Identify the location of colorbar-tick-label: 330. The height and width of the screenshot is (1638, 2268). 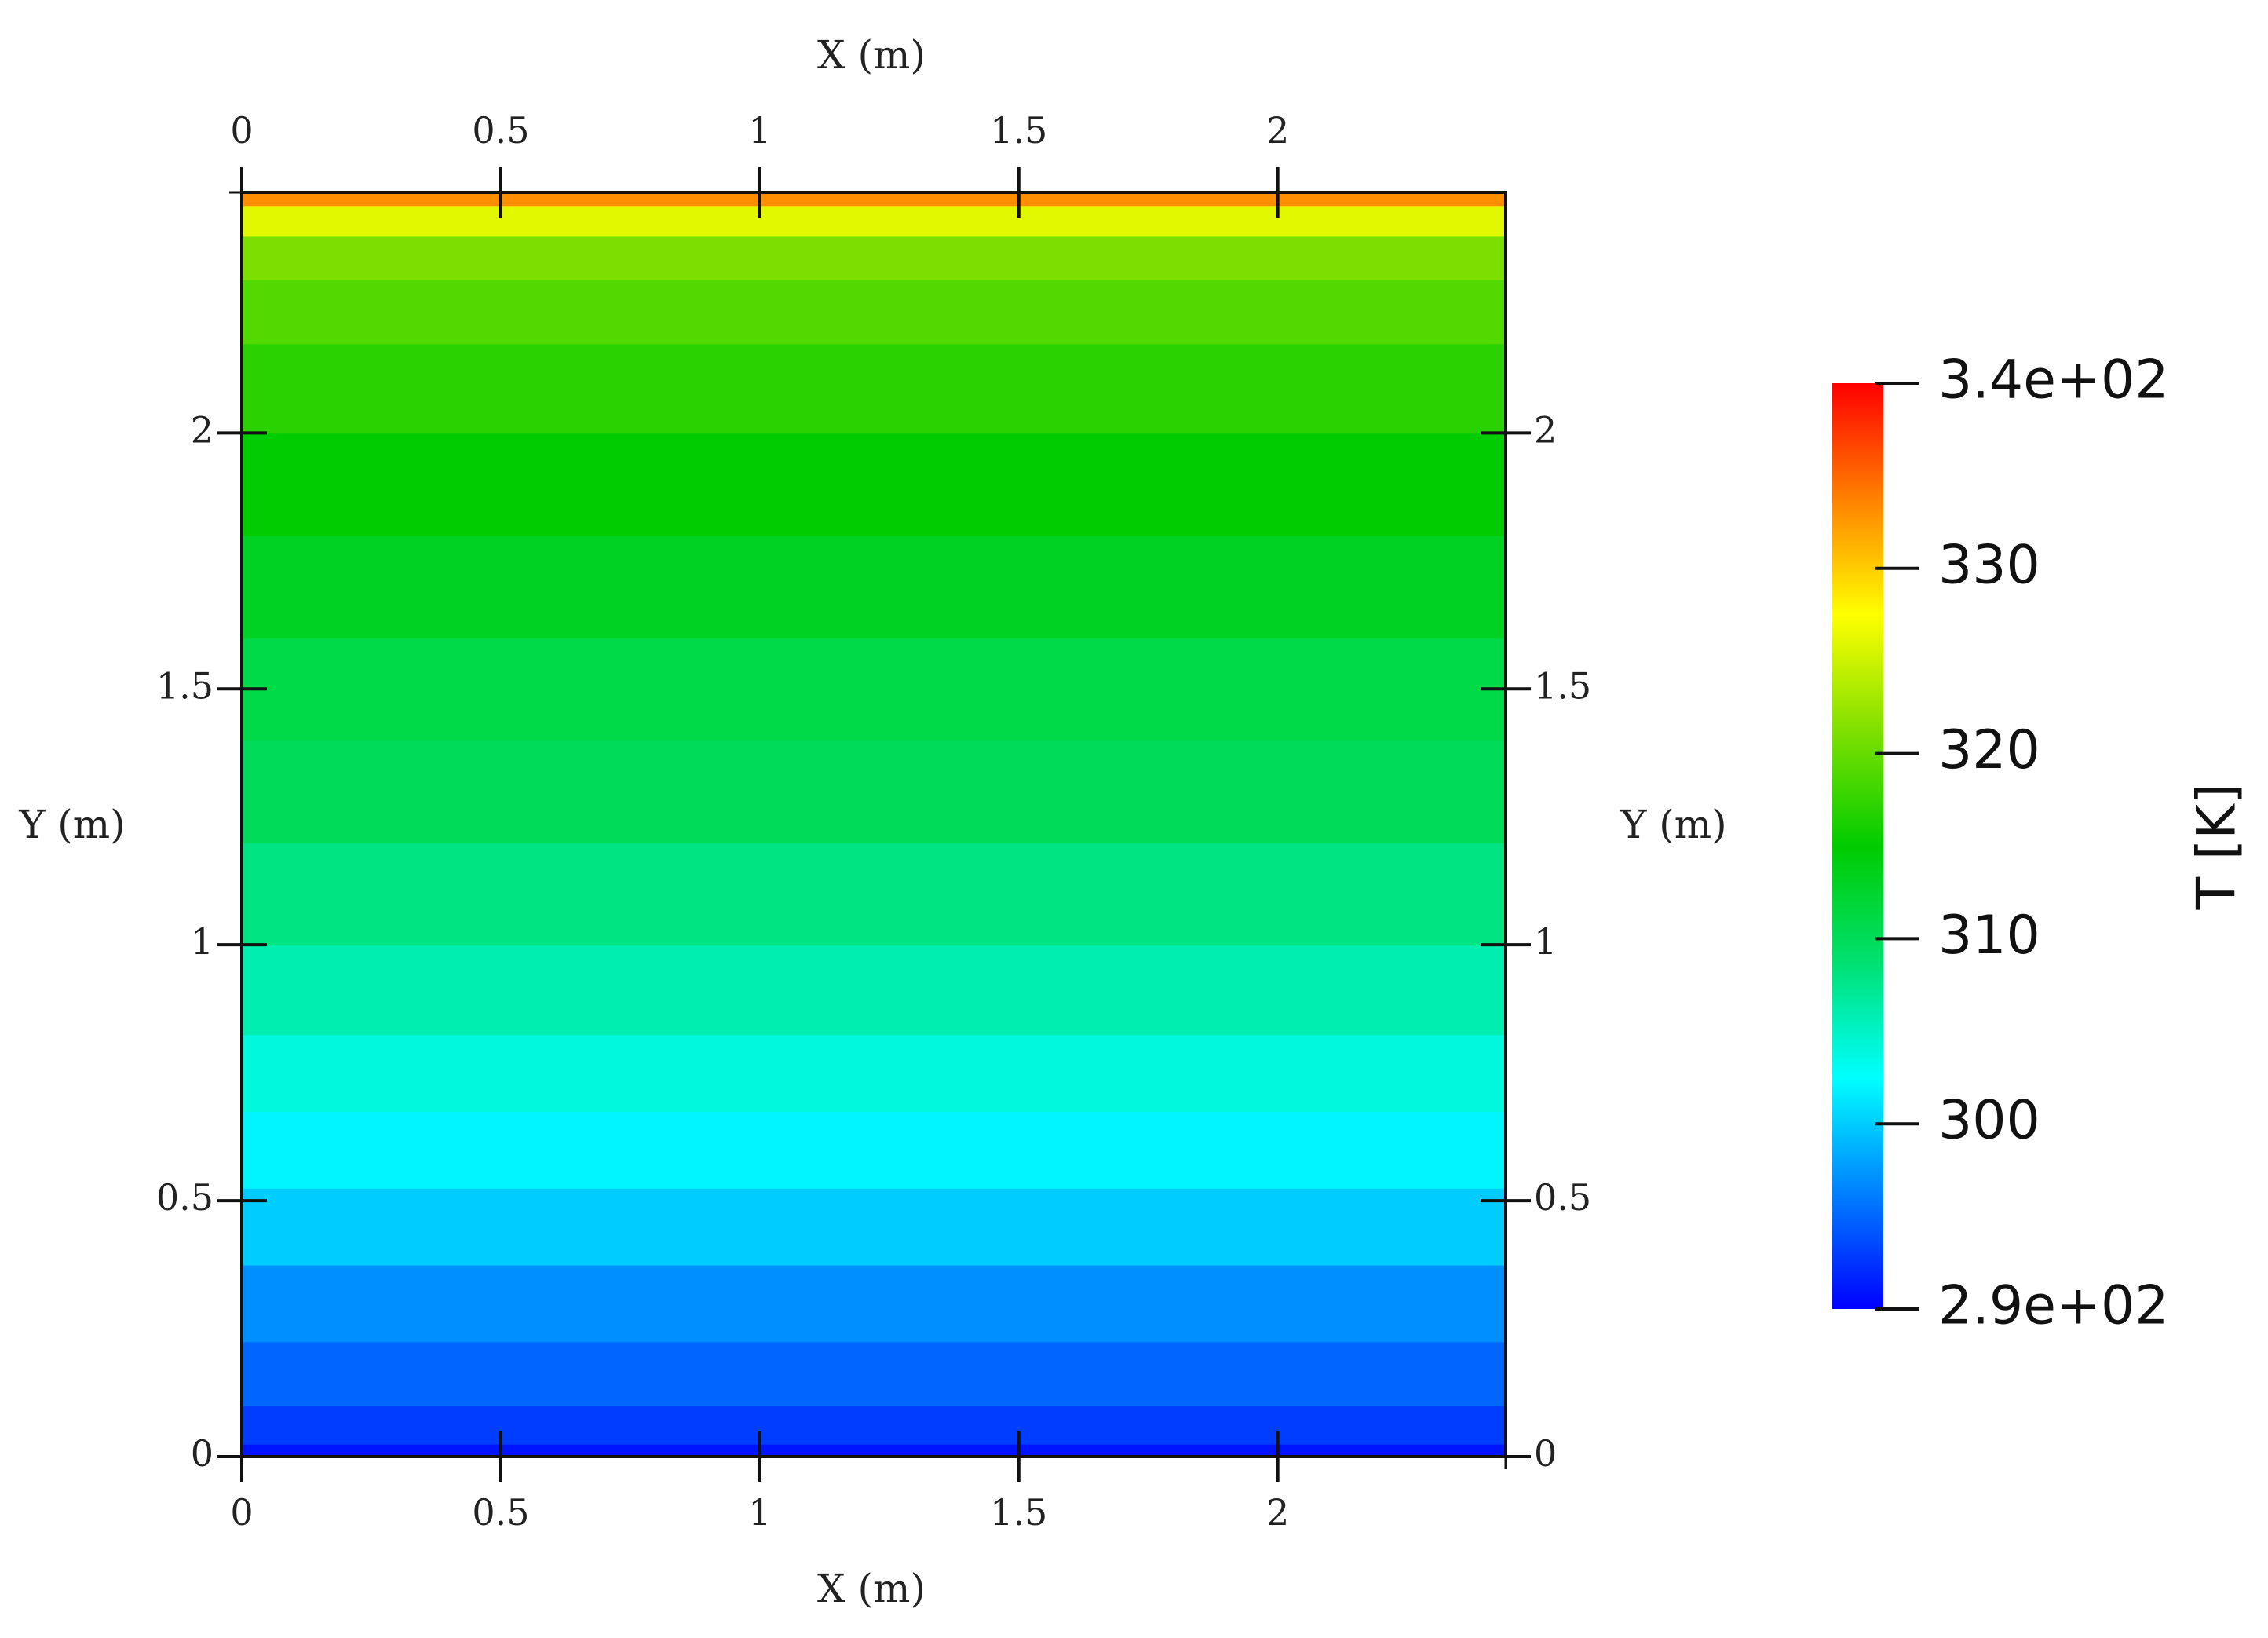
(1989, 565).